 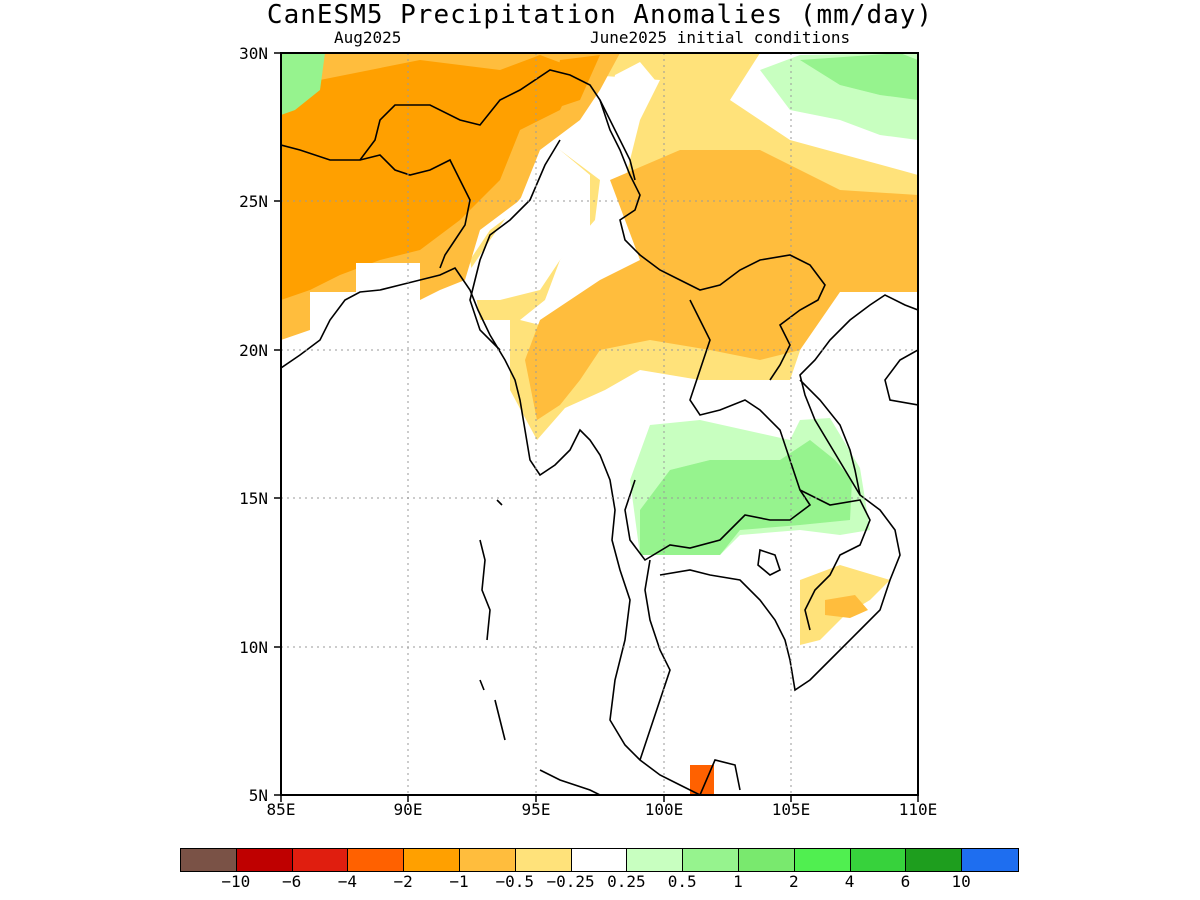 I want to click on lon-label-90e: 90E, so click(x=408, y=809).